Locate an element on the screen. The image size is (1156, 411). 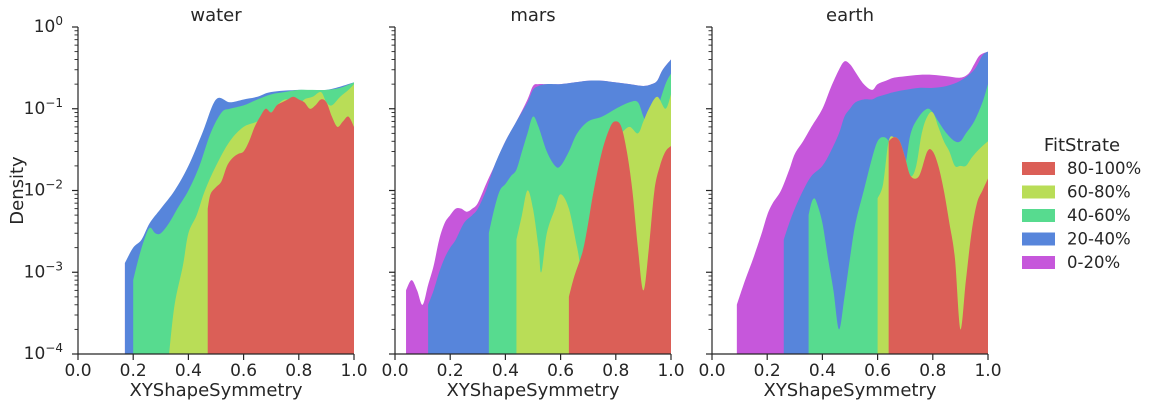
panel-title: earth is located at coordinates (850, 15).